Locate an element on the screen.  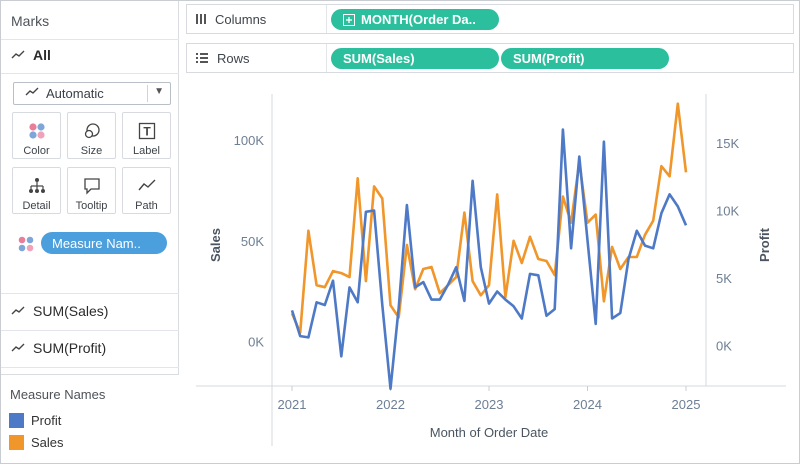
legend-item-sales: Sales is located at coordinates (36, 442).